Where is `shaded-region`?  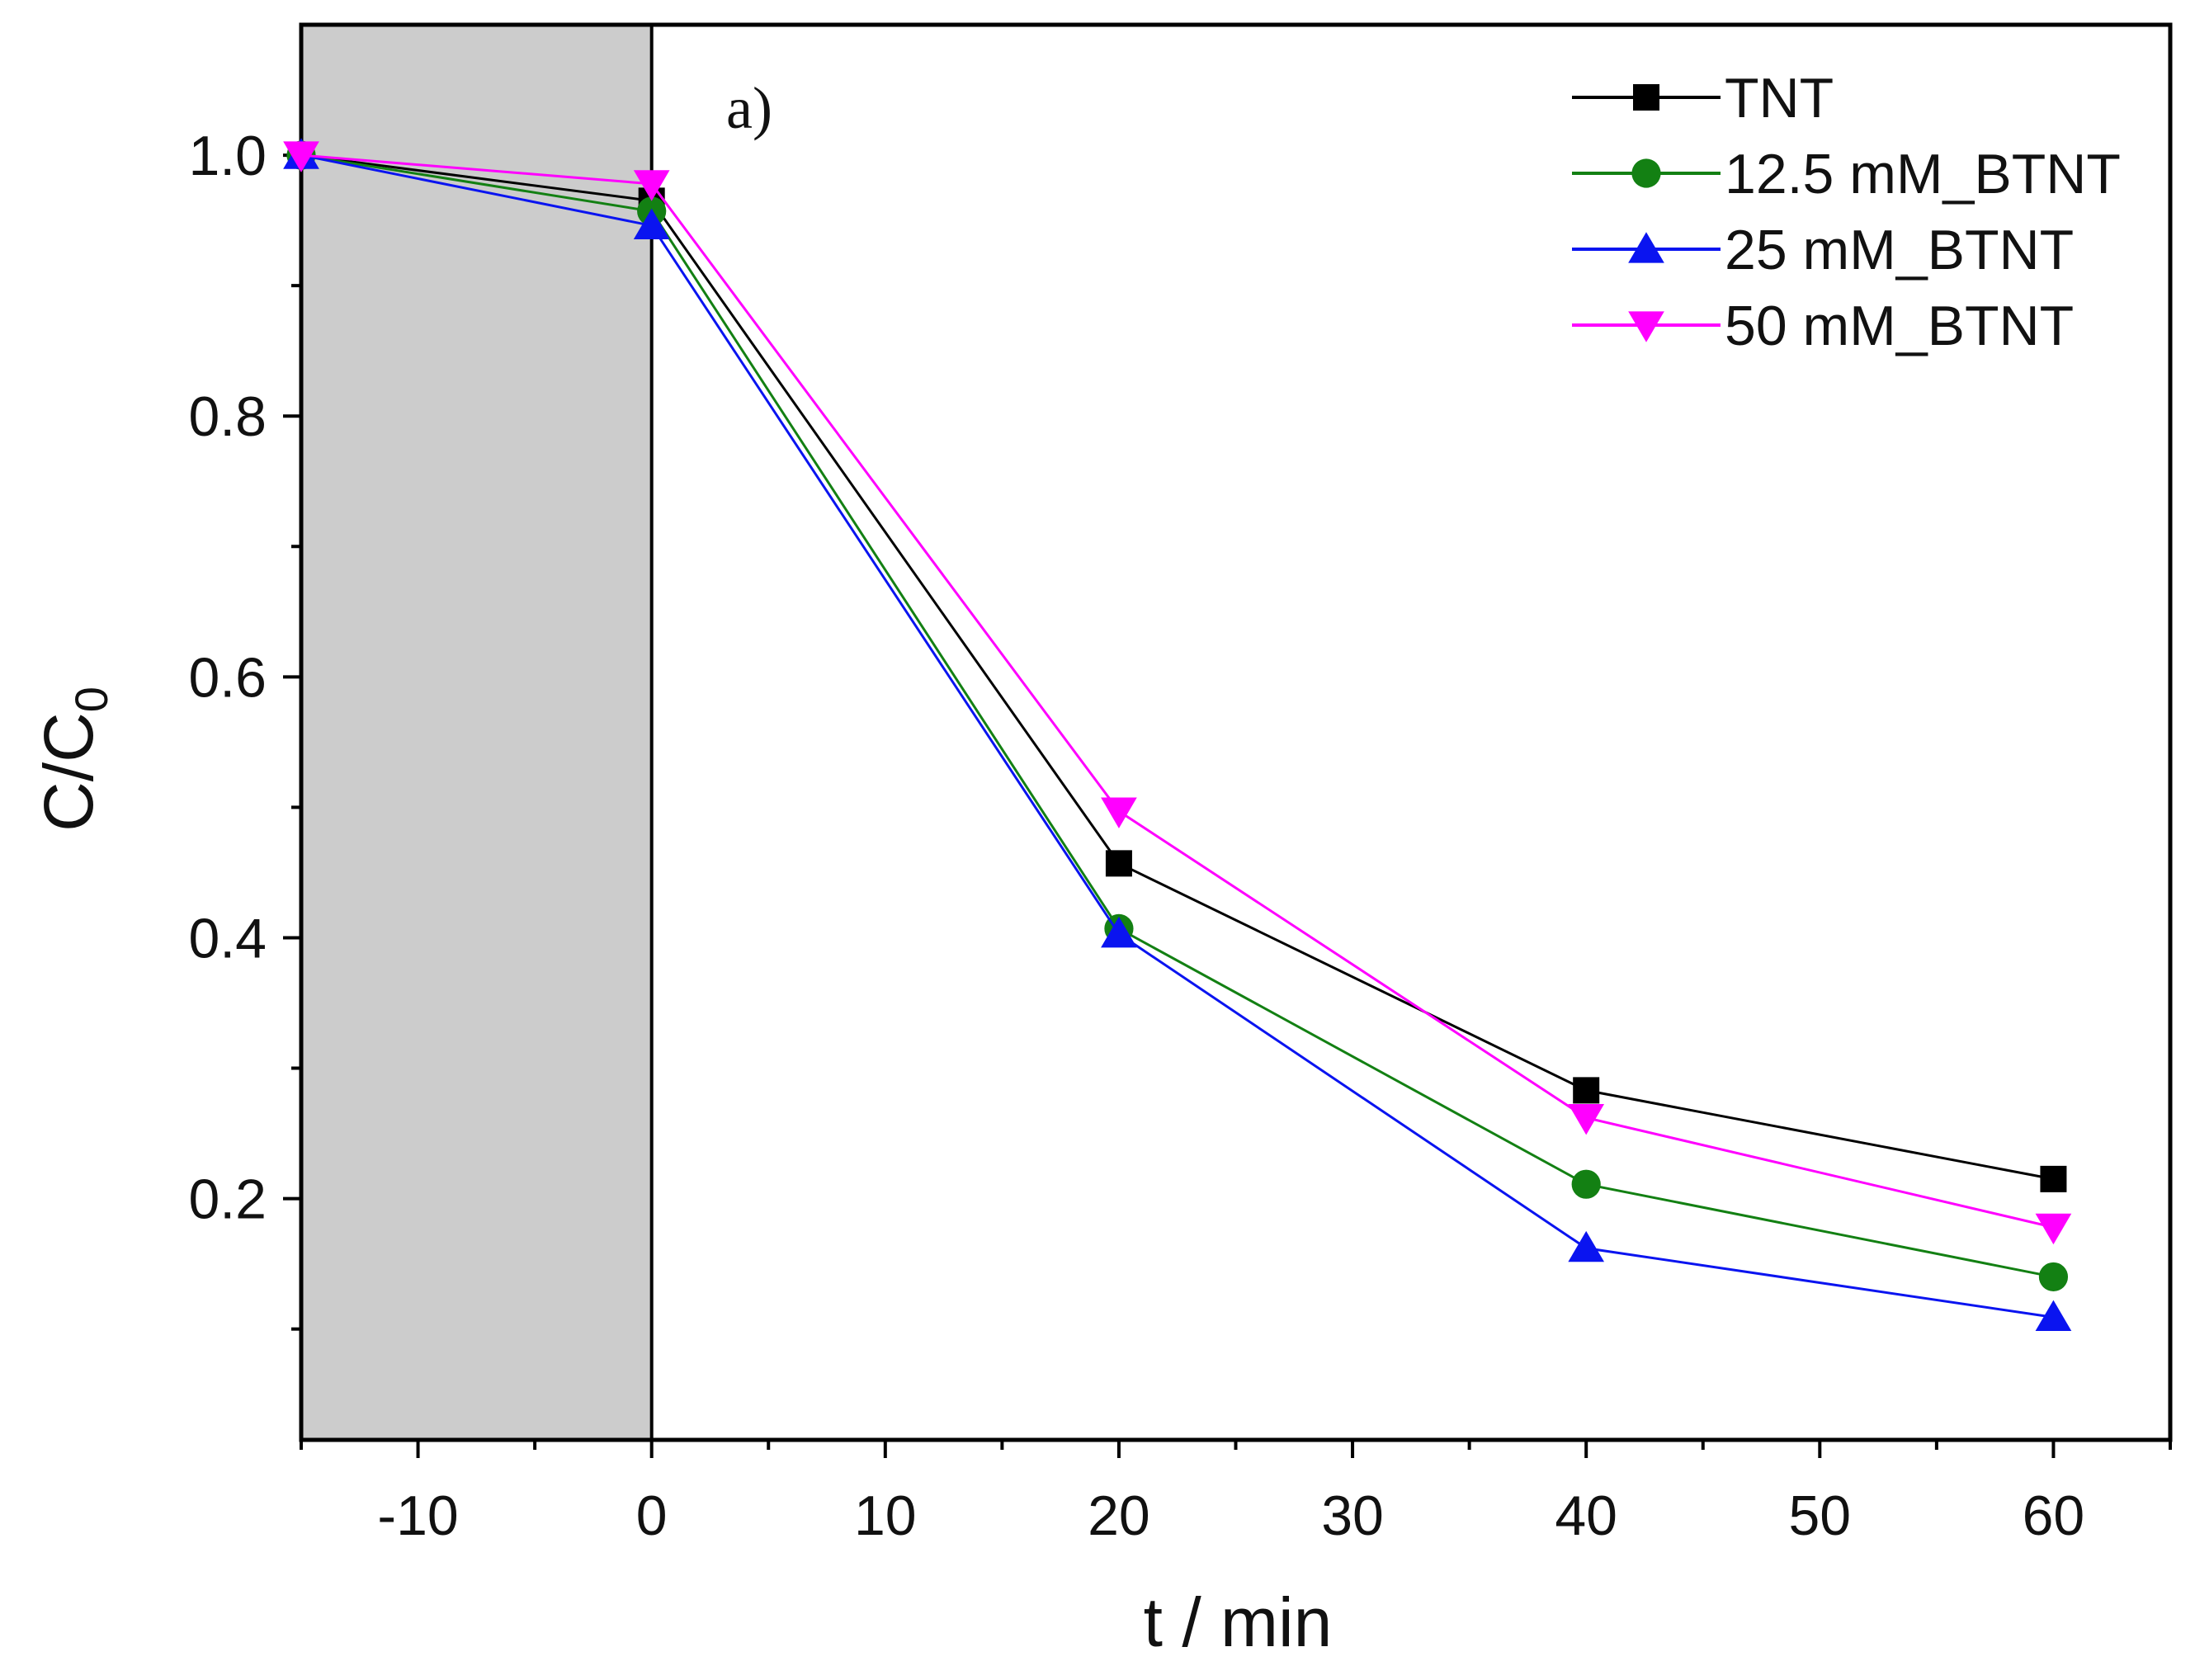 shaded-region is located at coordinates (476, 732).